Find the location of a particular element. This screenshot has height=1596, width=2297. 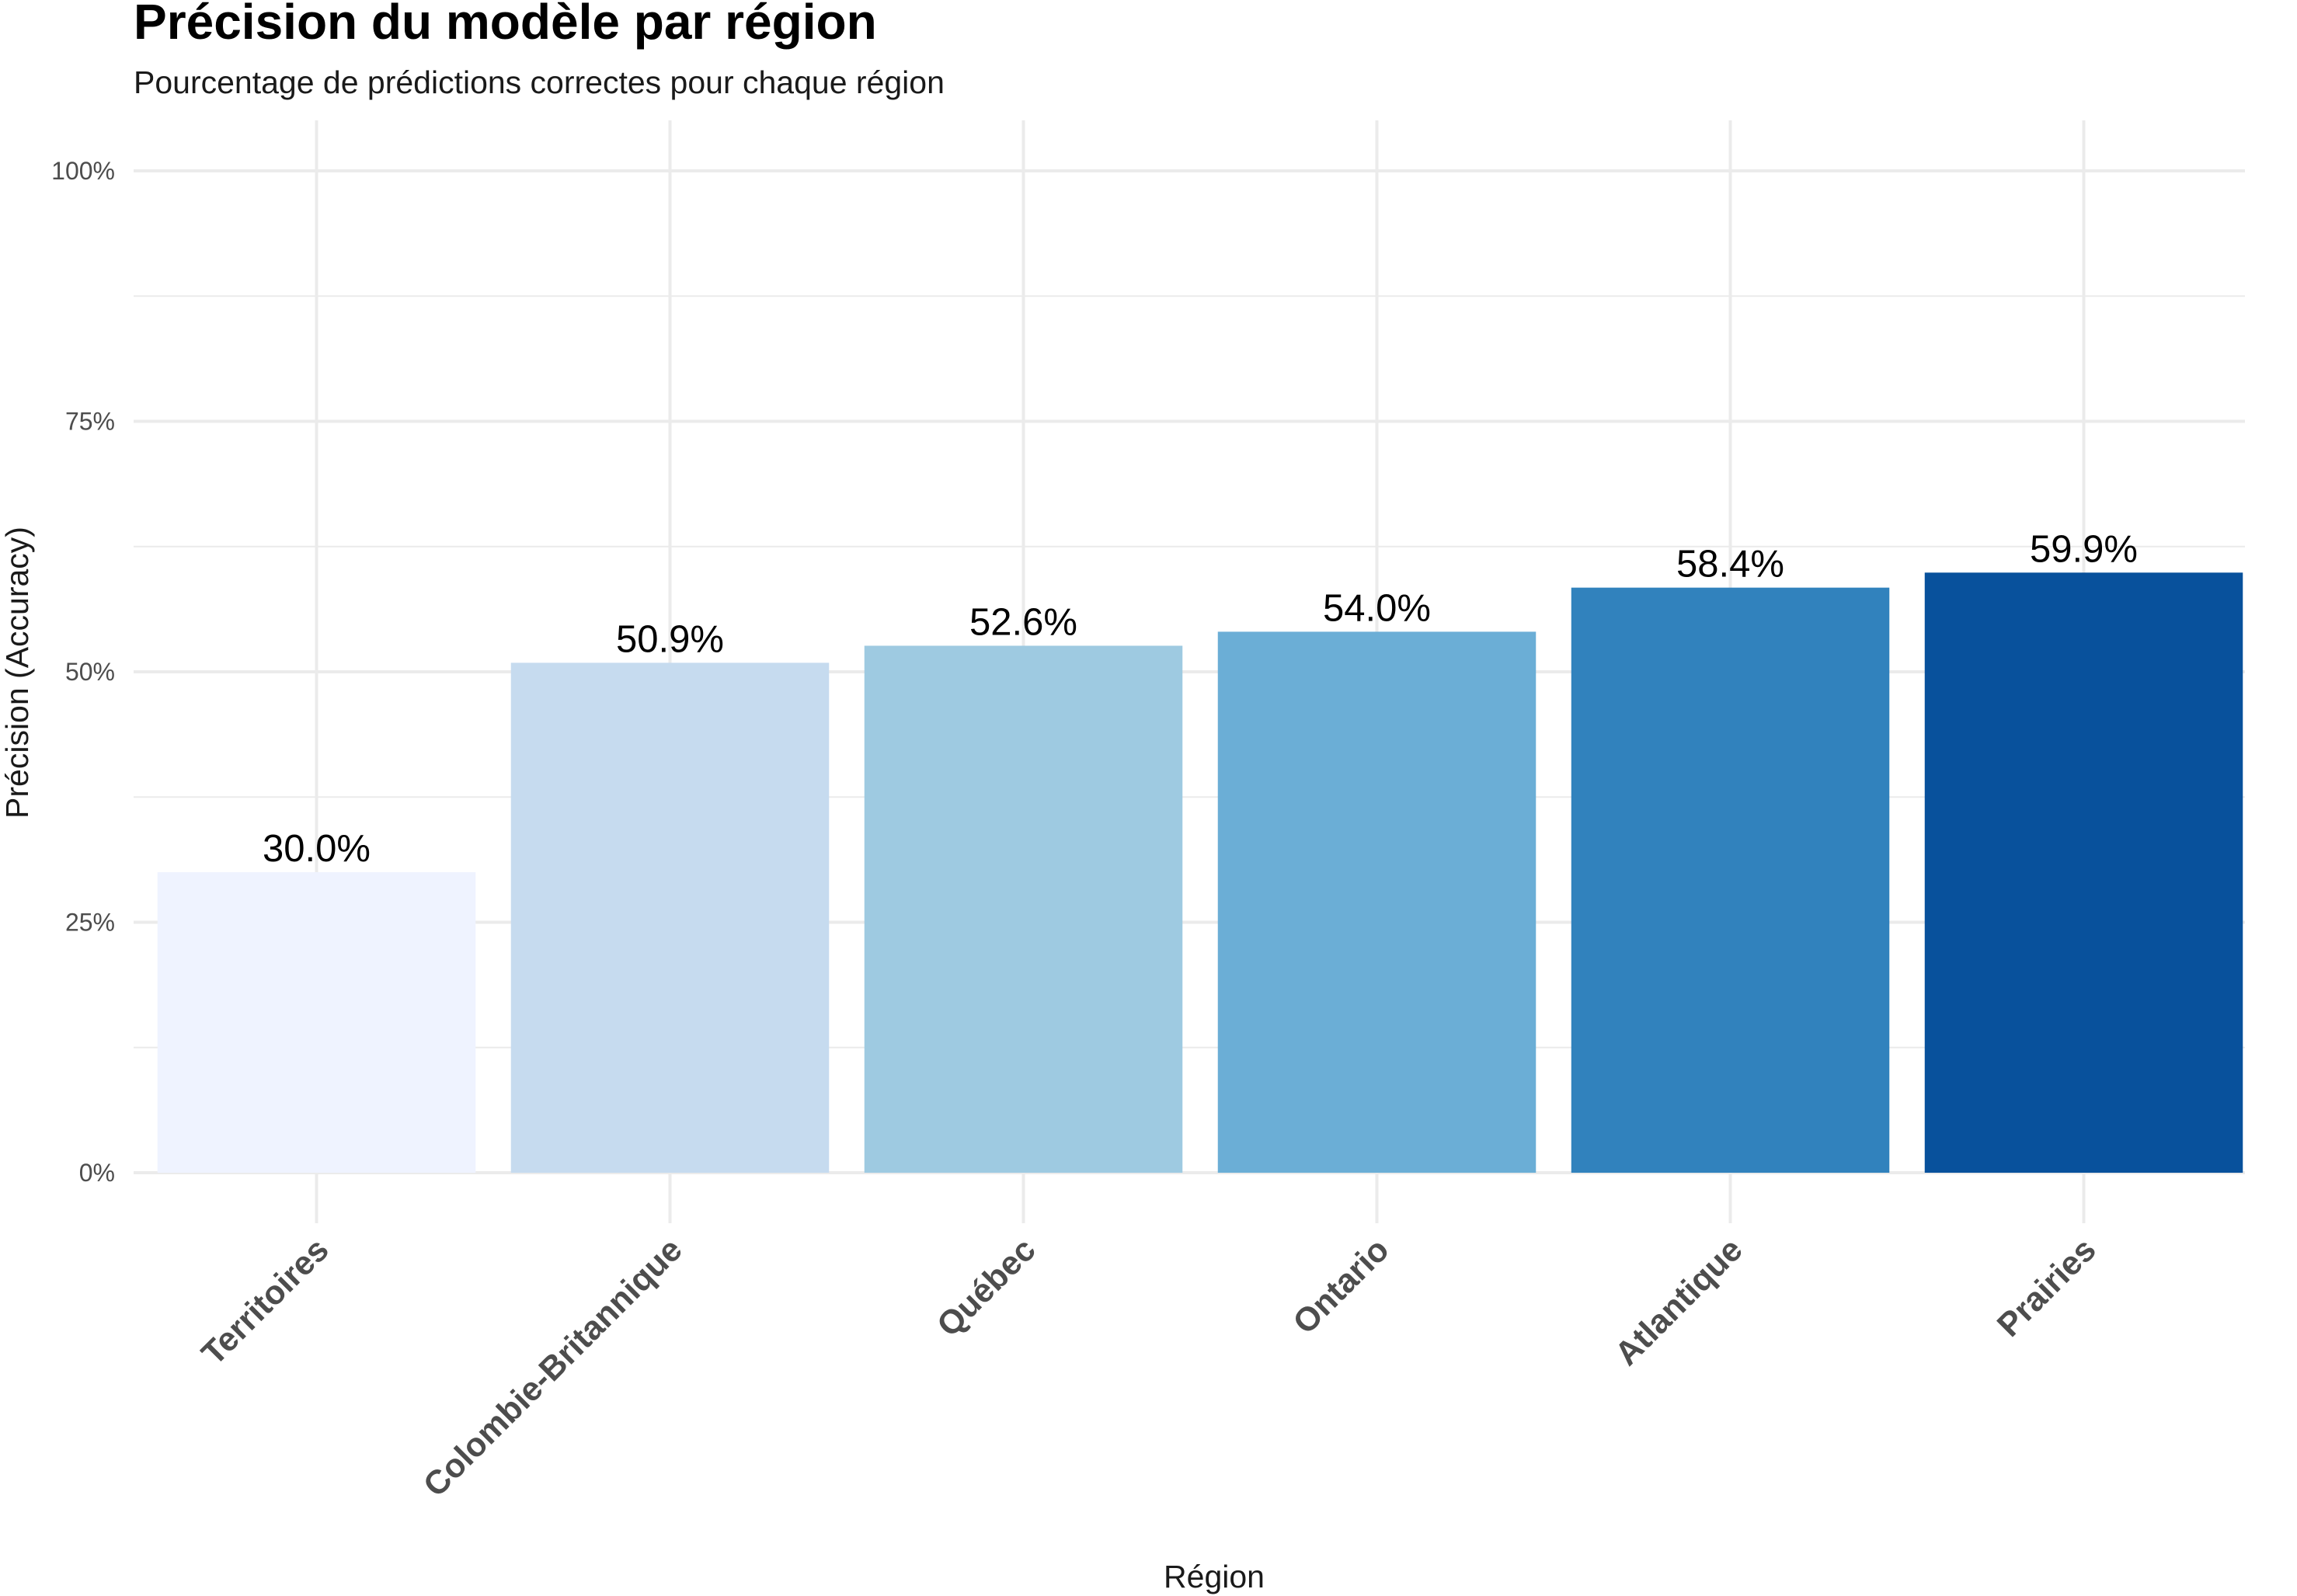

chart-title: Précision du modèle par région is located at coordinates (505, 25).